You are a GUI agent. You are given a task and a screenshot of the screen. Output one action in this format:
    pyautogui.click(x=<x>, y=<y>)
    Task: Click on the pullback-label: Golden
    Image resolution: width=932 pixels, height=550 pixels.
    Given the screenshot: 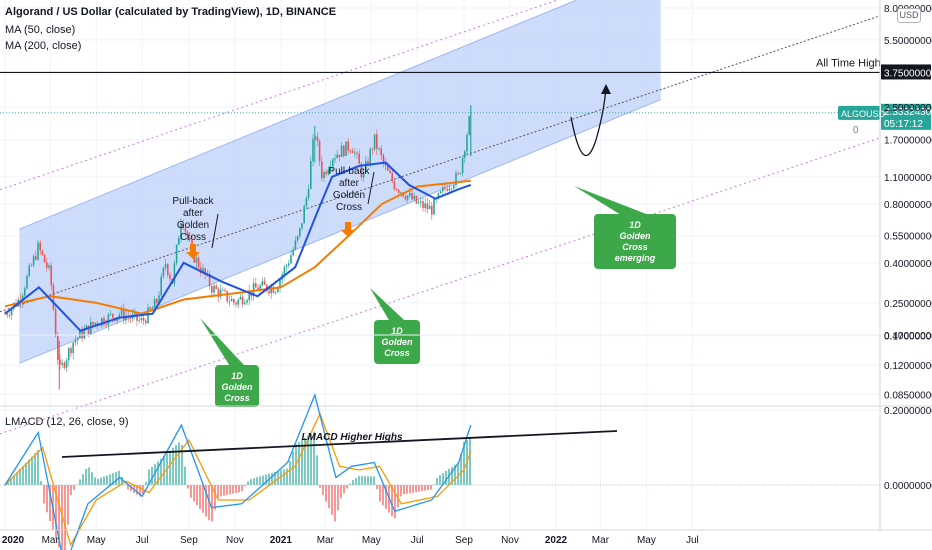 What is the action you would take?
    pyautogui.click(x=349, y=195)
    